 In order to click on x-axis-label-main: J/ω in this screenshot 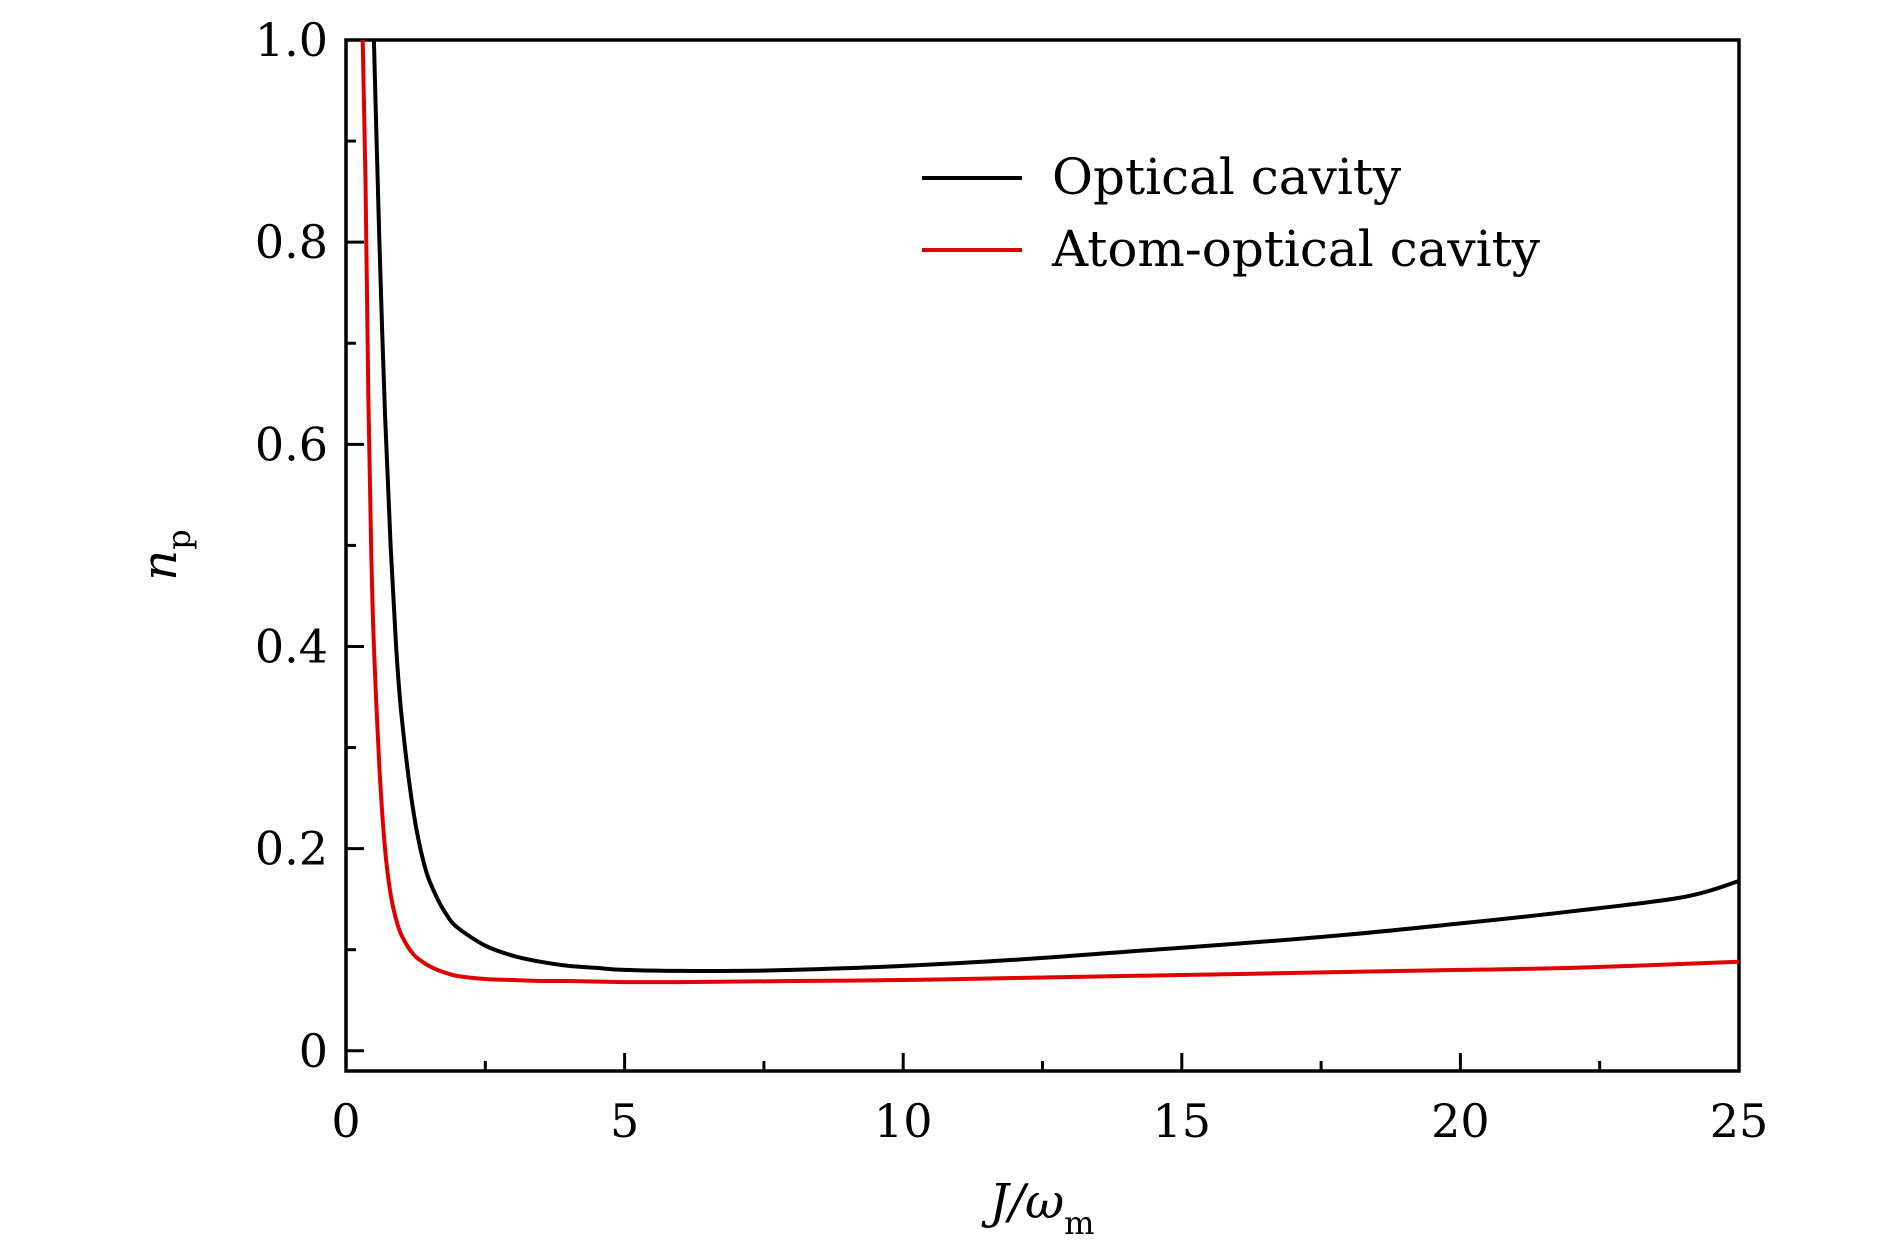, I will do `click(1023, 1202)`.